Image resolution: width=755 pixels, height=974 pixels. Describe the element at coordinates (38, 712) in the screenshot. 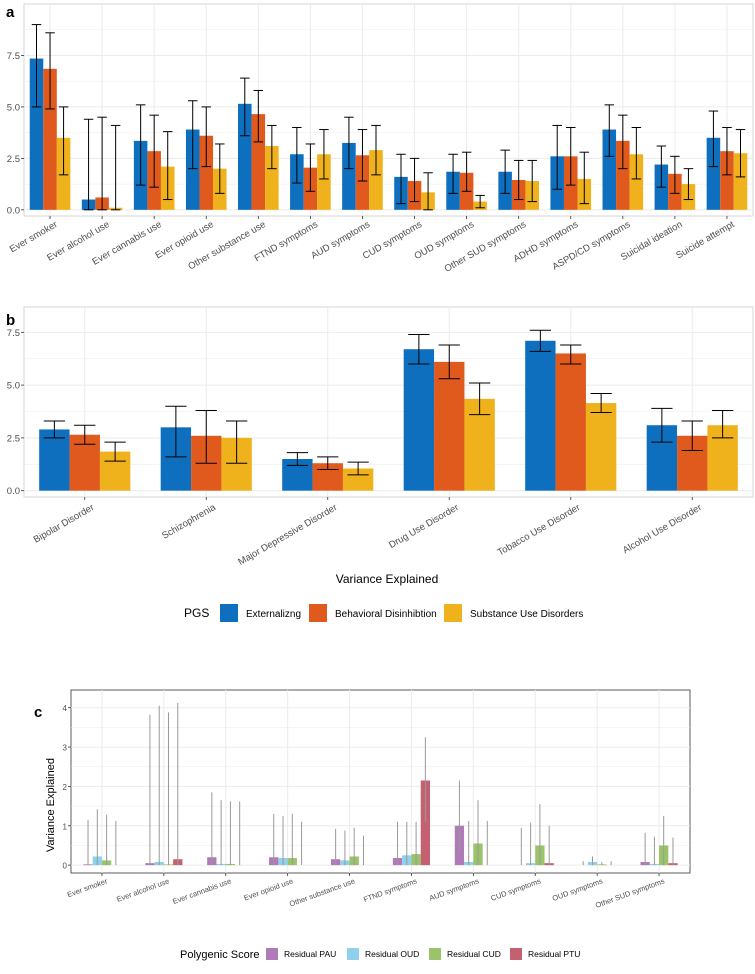

I see `panel-c-label: c` at that location.